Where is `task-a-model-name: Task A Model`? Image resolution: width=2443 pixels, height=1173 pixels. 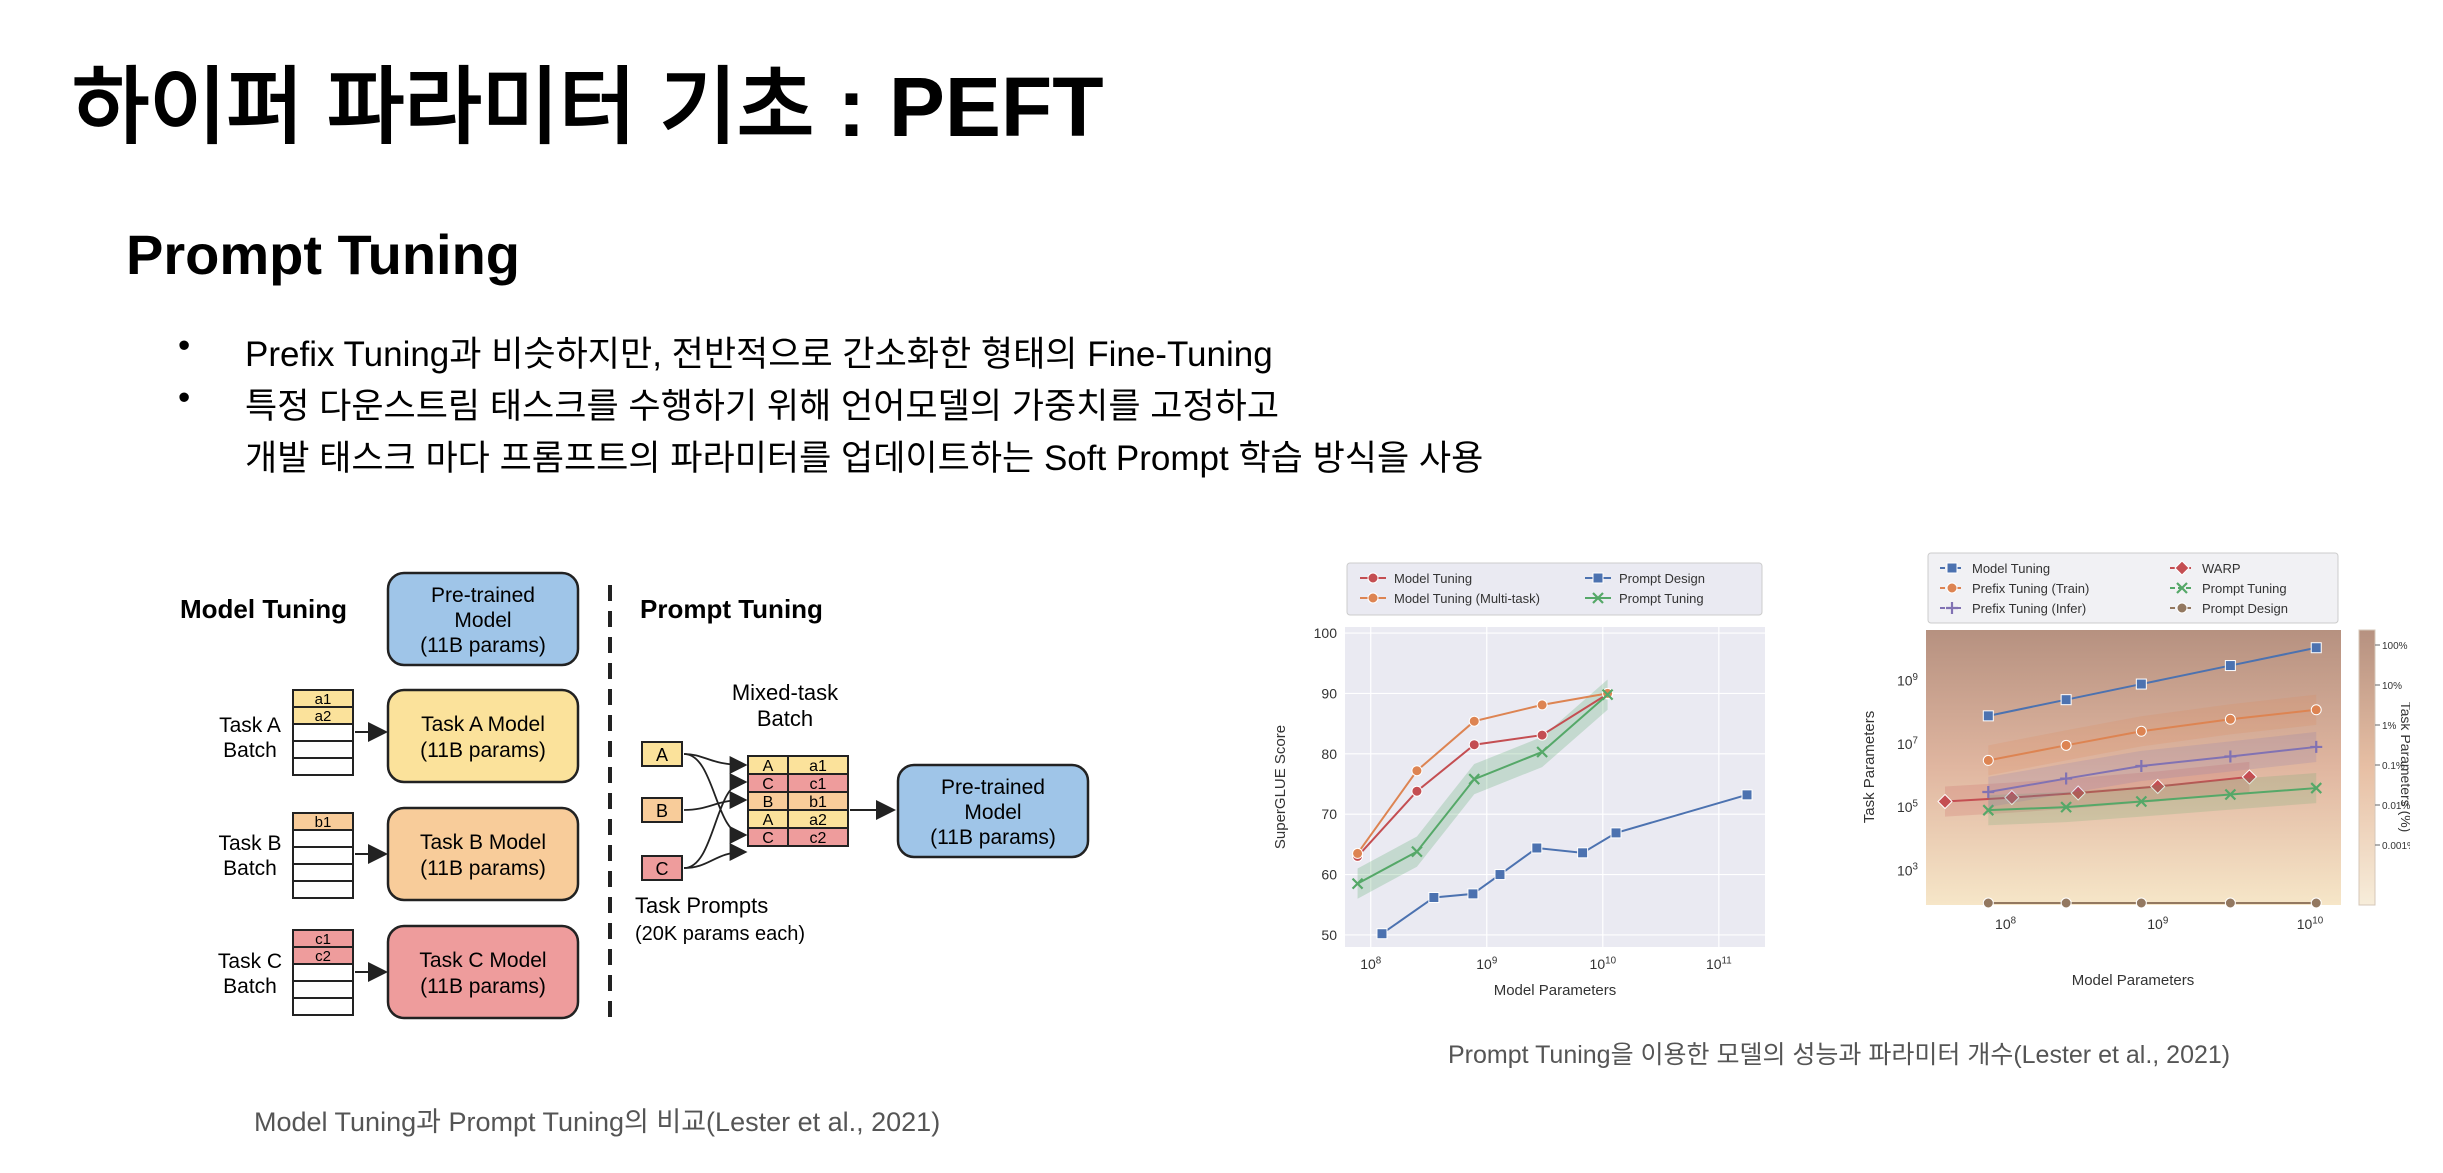
task-a-model-name: Task A Model is located at coordinates (483, 724).